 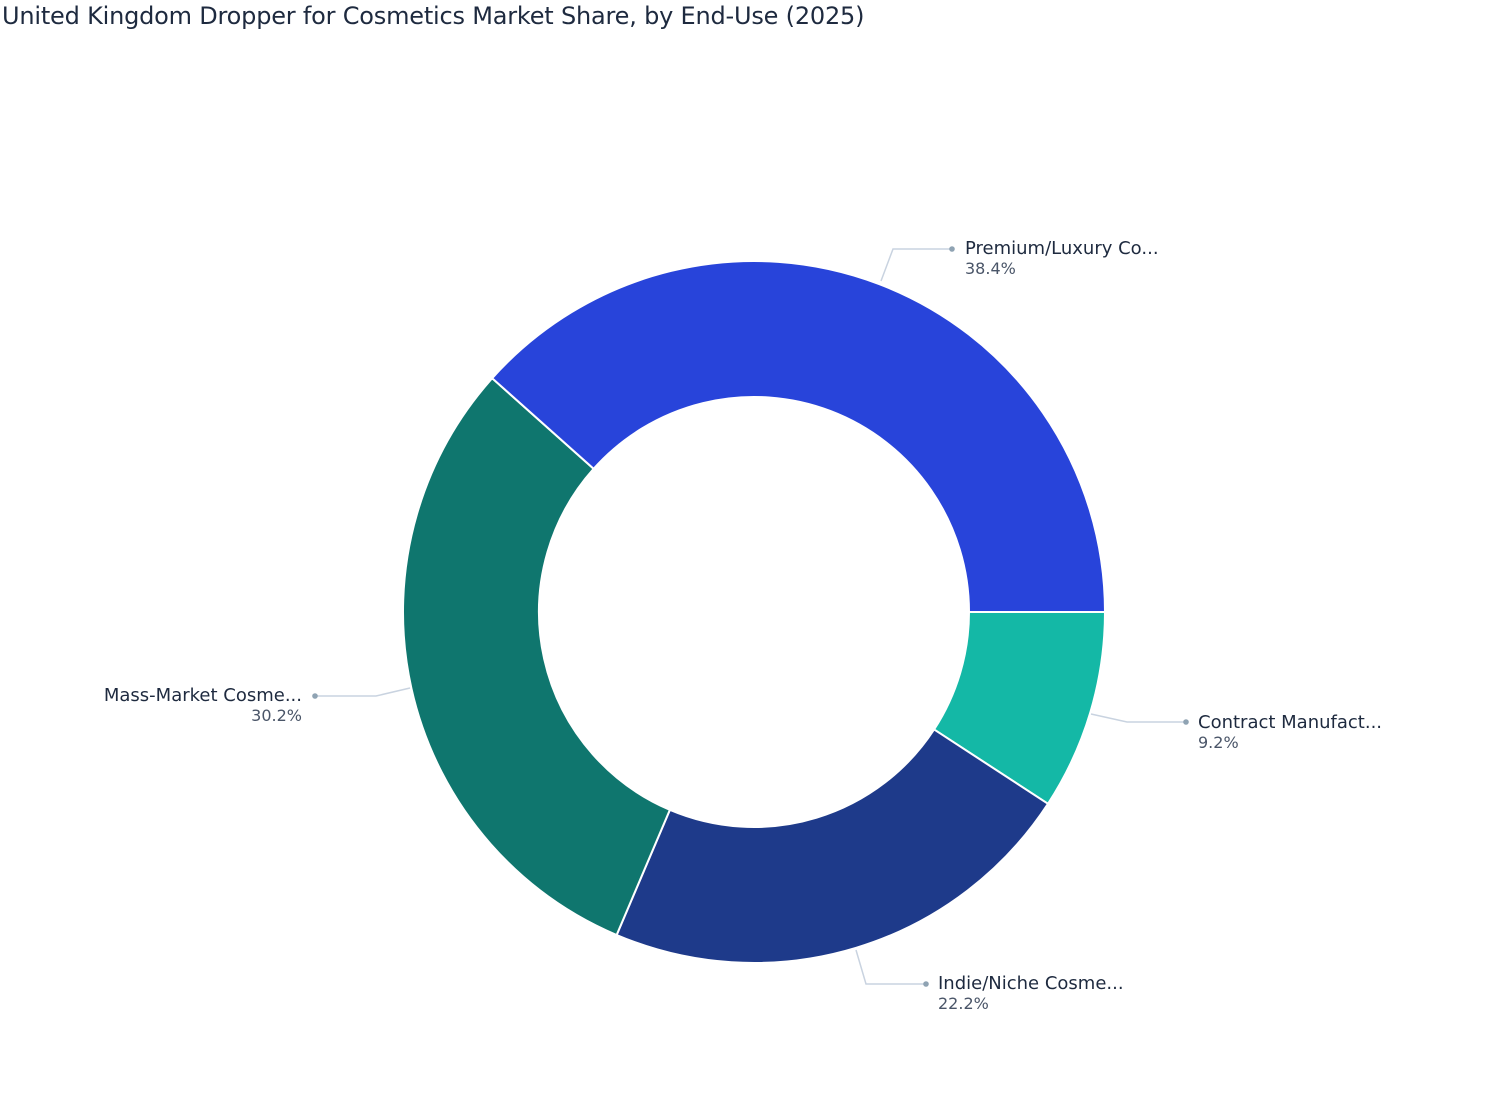 I want to click on slice-label-percent: 30.2%, so click(x=276, y=715).